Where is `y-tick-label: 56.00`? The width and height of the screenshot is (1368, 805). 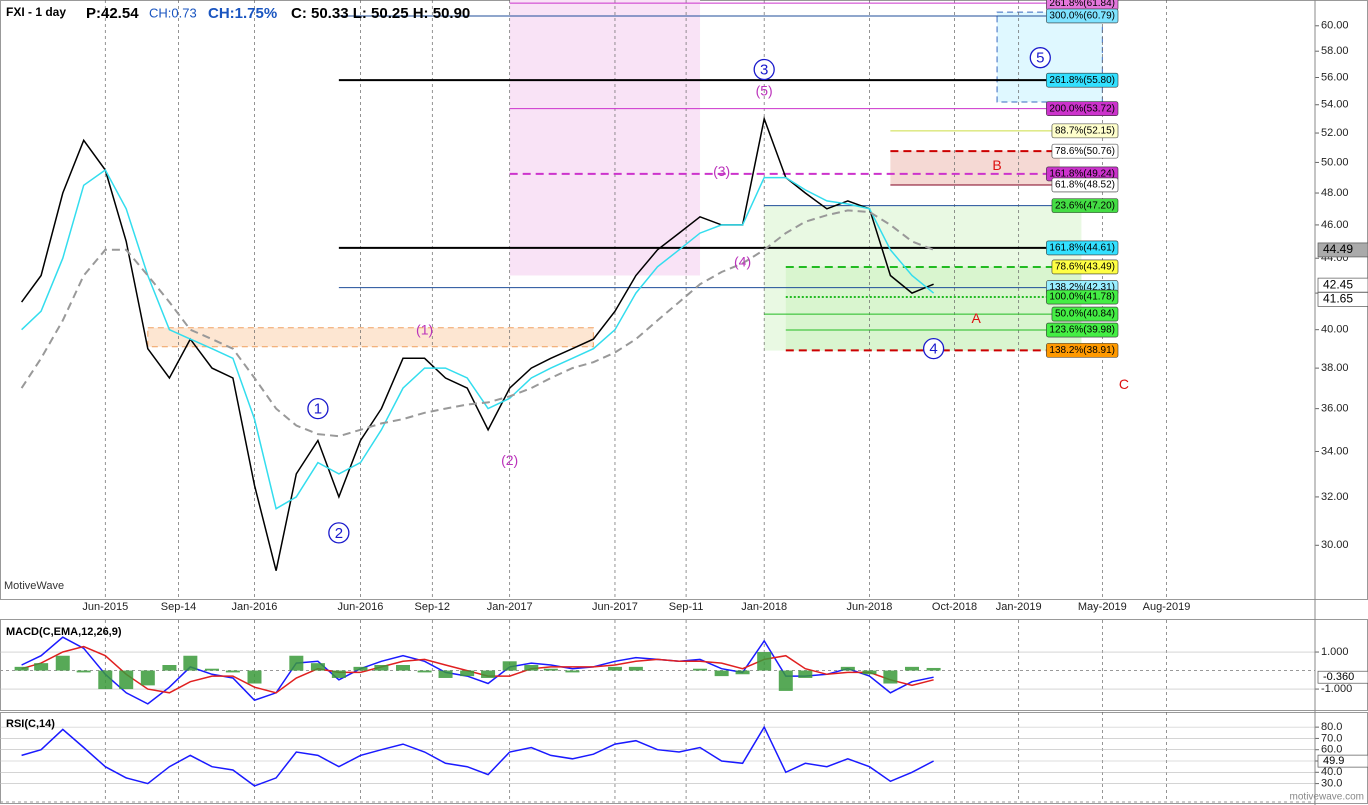
y-tick-label: 56.00 is located at coordinates (1335, 77).